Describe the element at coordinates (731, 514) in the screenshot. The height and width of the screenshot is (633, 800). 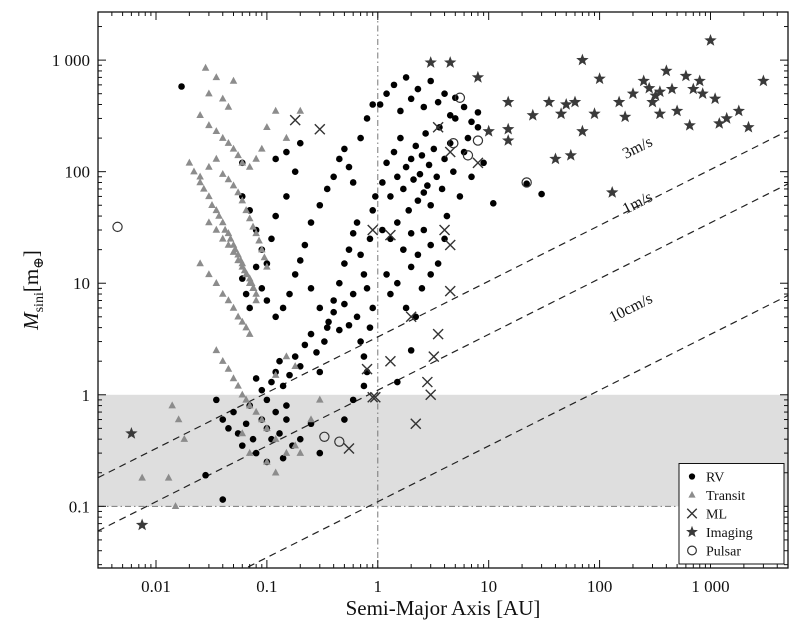
I see `legend: RV Transit ML Imaging Pulsar` at that location.